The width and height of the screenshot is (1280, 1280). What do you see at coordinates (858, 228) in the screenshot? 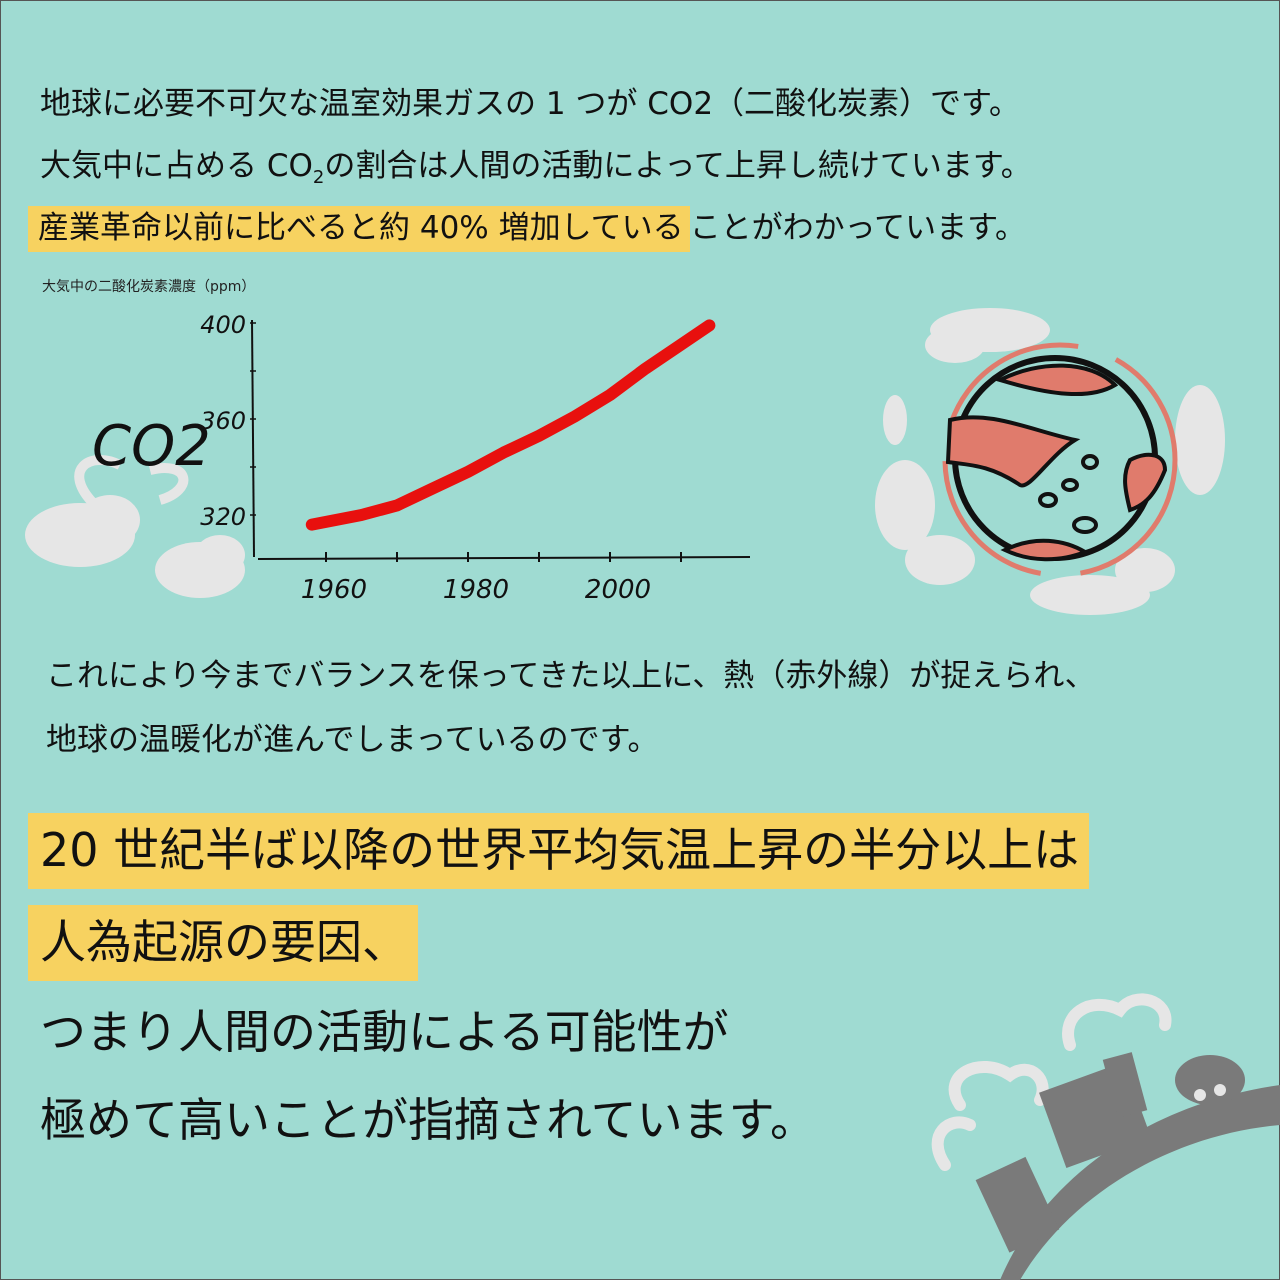
I see `intro-line-3-rest: ことがわかっています。` at bounding box center [858, 228].